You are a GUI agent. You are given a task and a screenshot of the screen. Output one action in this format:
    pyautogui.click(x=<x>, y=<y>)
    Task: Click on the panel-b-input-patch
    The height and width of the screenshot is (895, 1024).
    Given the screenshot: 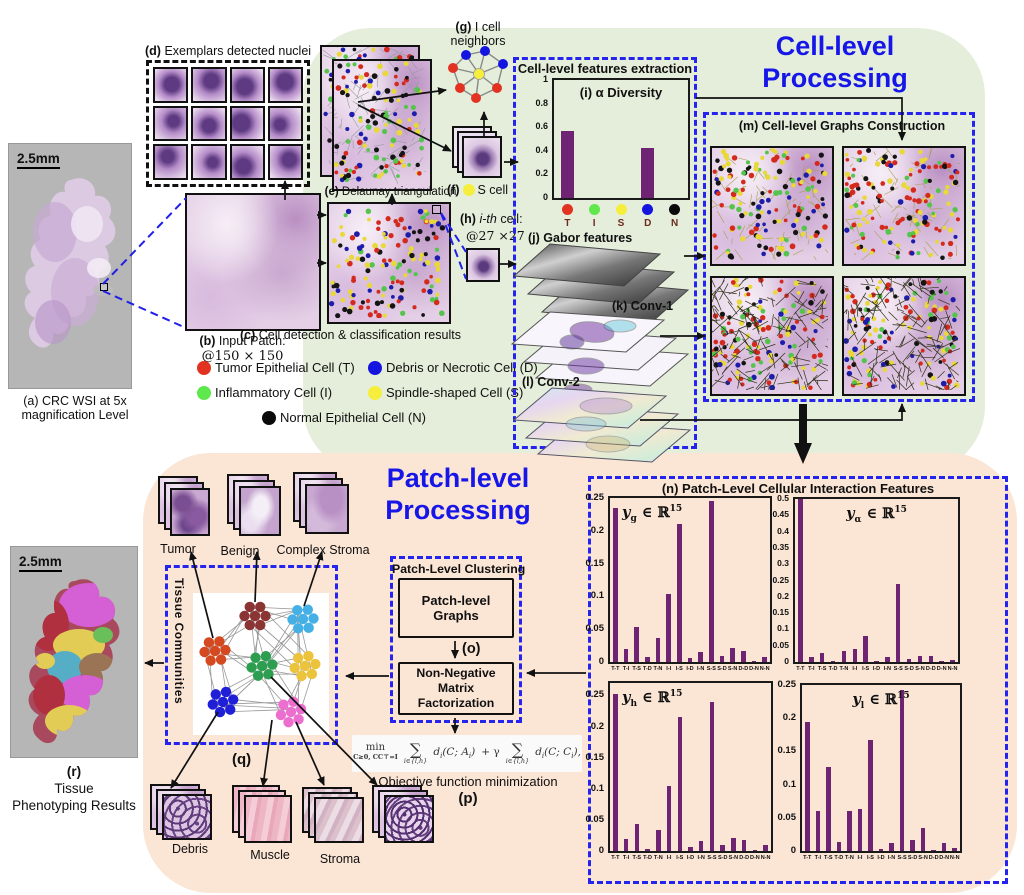 What is the action you would take?
    pyautogui.click(x=253, y=262)
    